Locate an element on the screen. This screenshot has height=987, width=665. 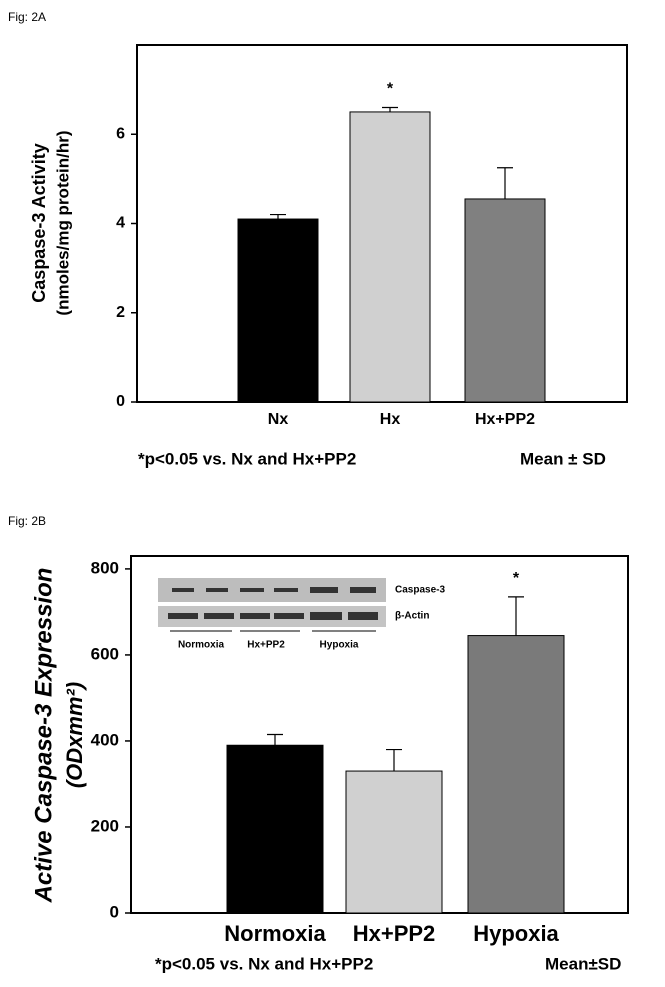
x-tick-label: Nx is located at coordinates (278, 419).